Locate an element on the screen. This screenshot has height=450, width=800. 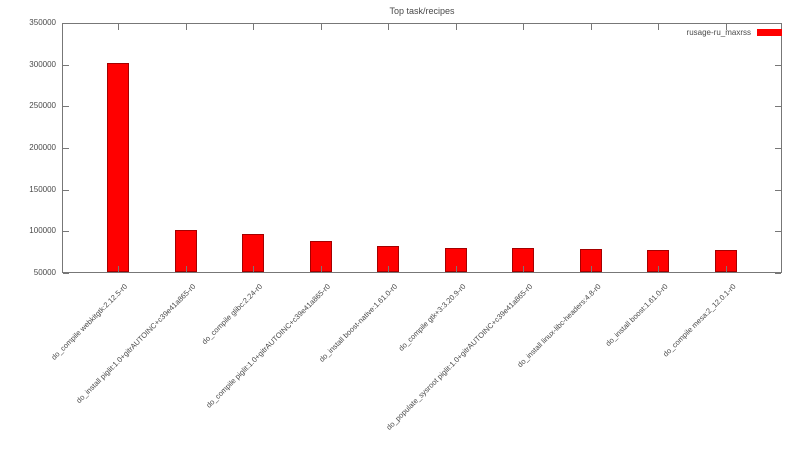
bar is located at coordinates (118, 167).